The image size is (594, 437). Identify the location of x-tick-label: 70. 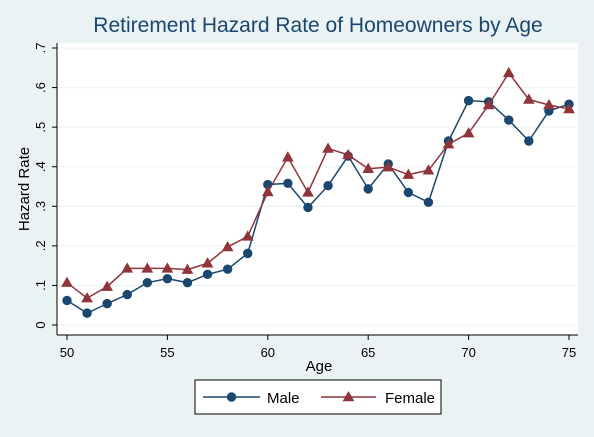
(468, 352).